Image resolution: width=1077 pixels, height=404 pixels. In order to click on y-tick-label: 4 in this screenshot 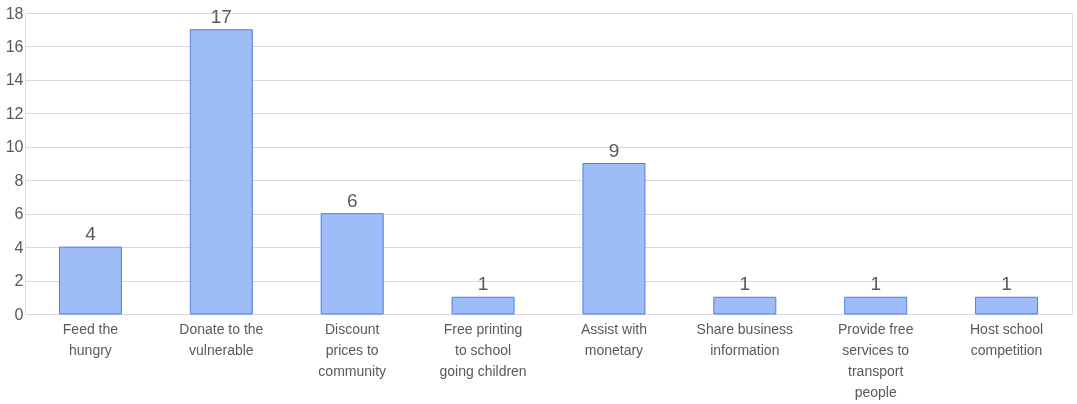, I will do `click(19, 247)`.